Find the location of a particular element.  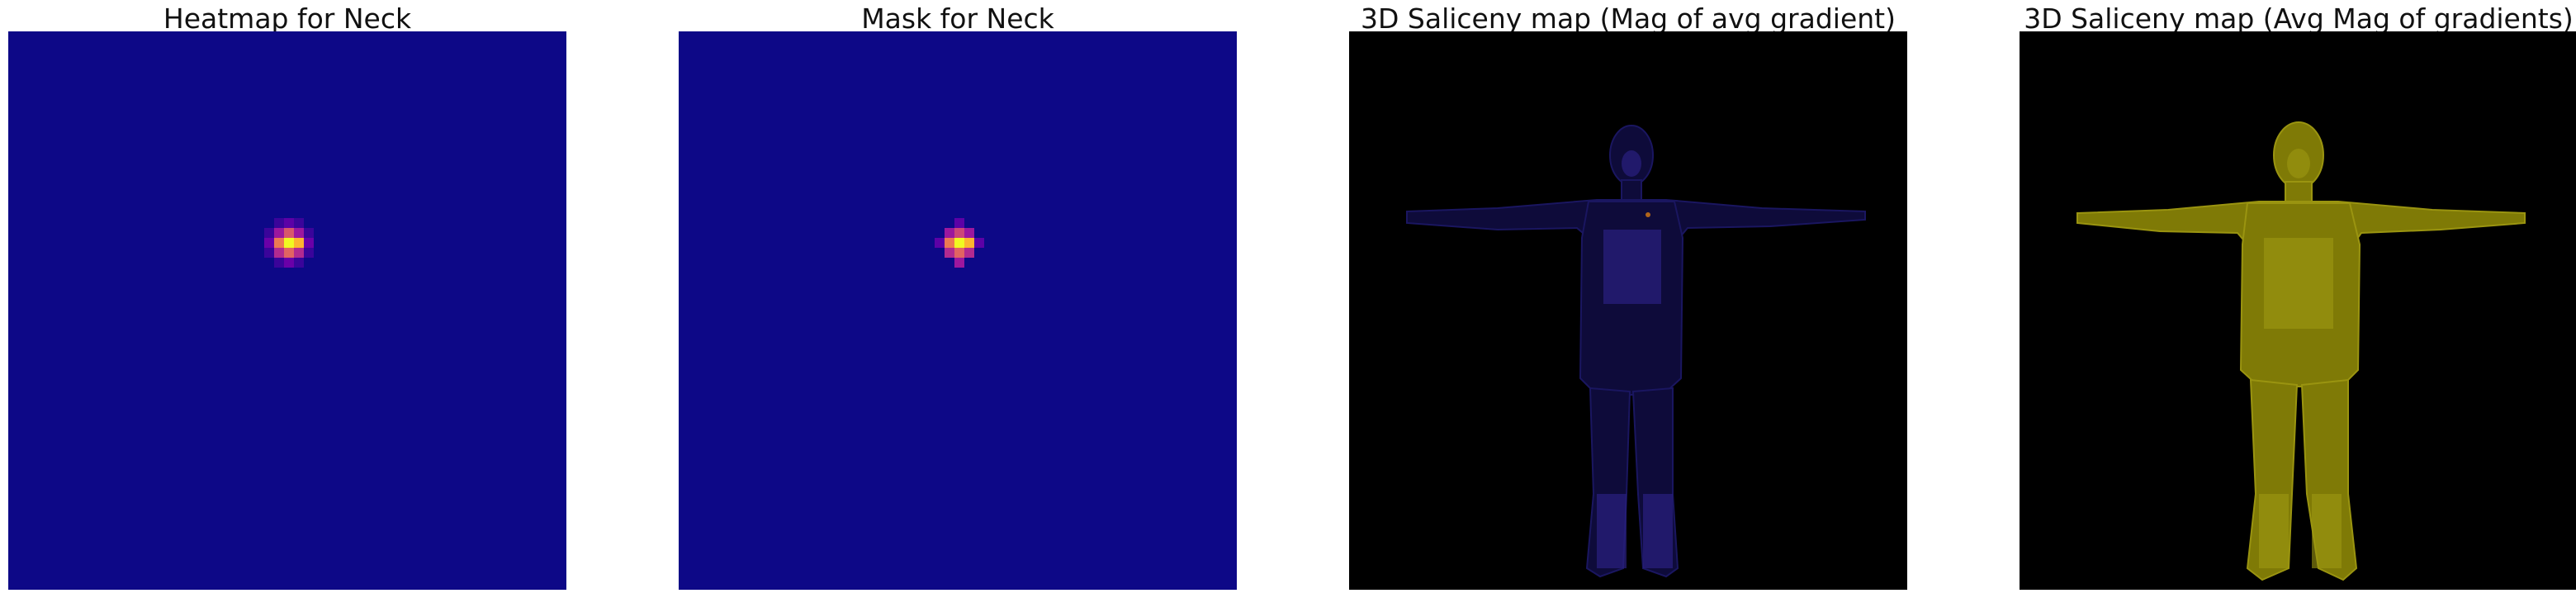

panel-title: 3D Saliceny map (Avg Mag of gradients) is located at coordinates (2299, 18).